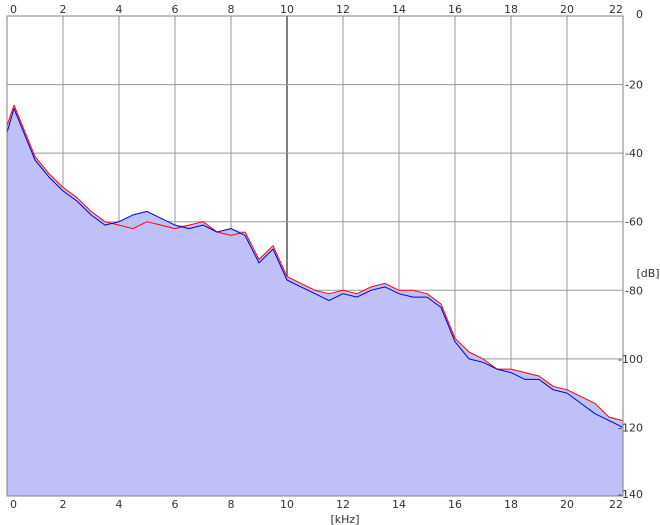 This screenshot has width=660, height=525. What do you see at coordinates (630, 427) in the screenshot?
I see `y-tick-label: -120` at bounding box center [630, 427].